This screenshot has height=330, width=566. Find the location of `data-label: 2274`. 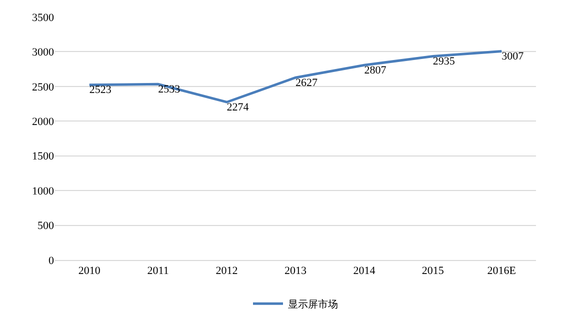

data-label: 2274 is located at coordinates (238, 107).